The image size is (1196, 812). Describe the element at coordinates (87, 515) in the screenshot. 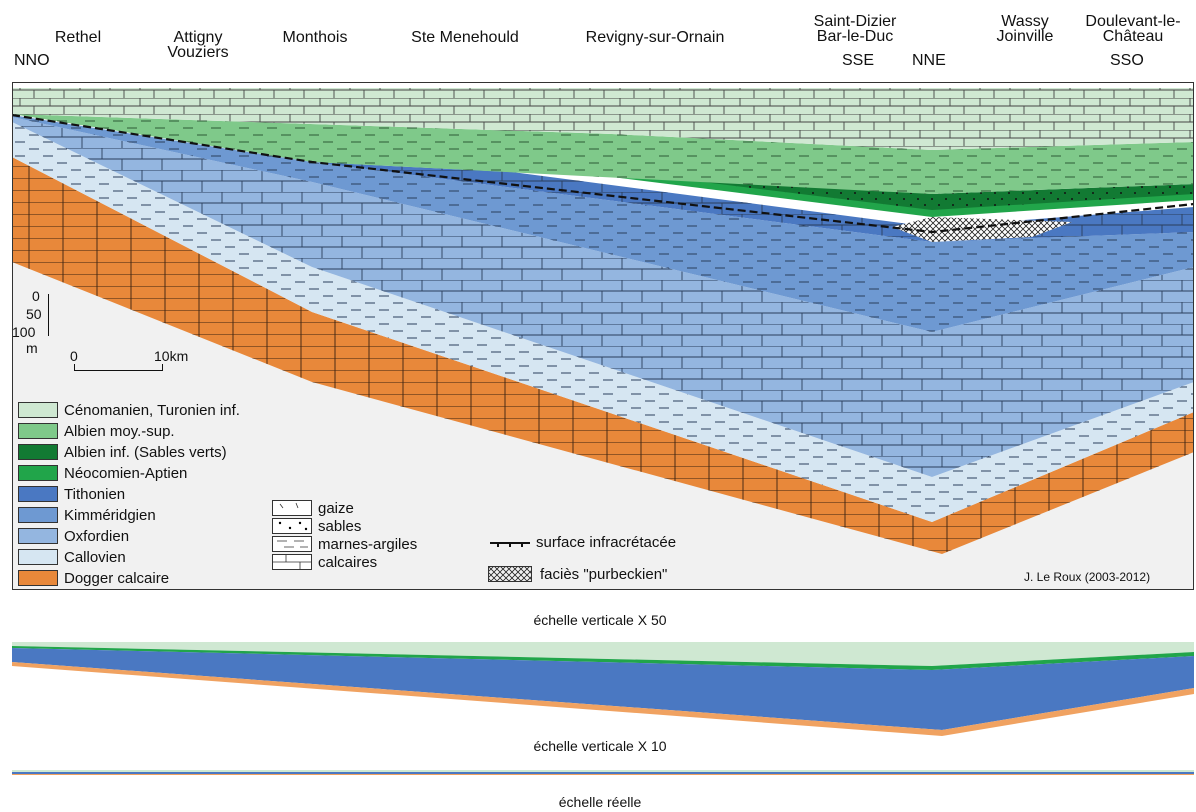

I see `legend-item: Kimméridgien` at that location.